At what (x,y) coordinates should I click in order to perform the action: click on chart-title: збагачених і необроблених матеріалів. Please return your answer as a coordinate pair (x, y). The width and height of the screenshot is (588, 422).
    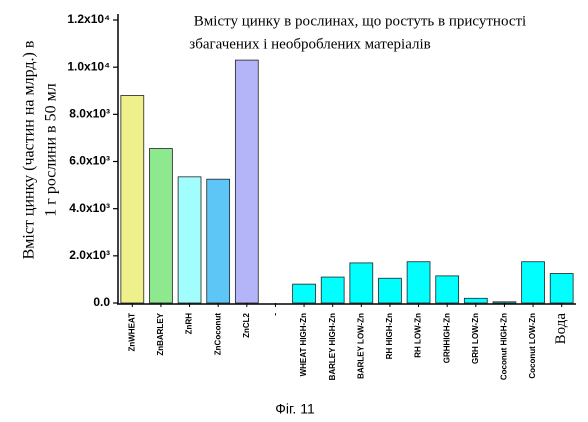
    Looking at the image, I should click on (309, 44).